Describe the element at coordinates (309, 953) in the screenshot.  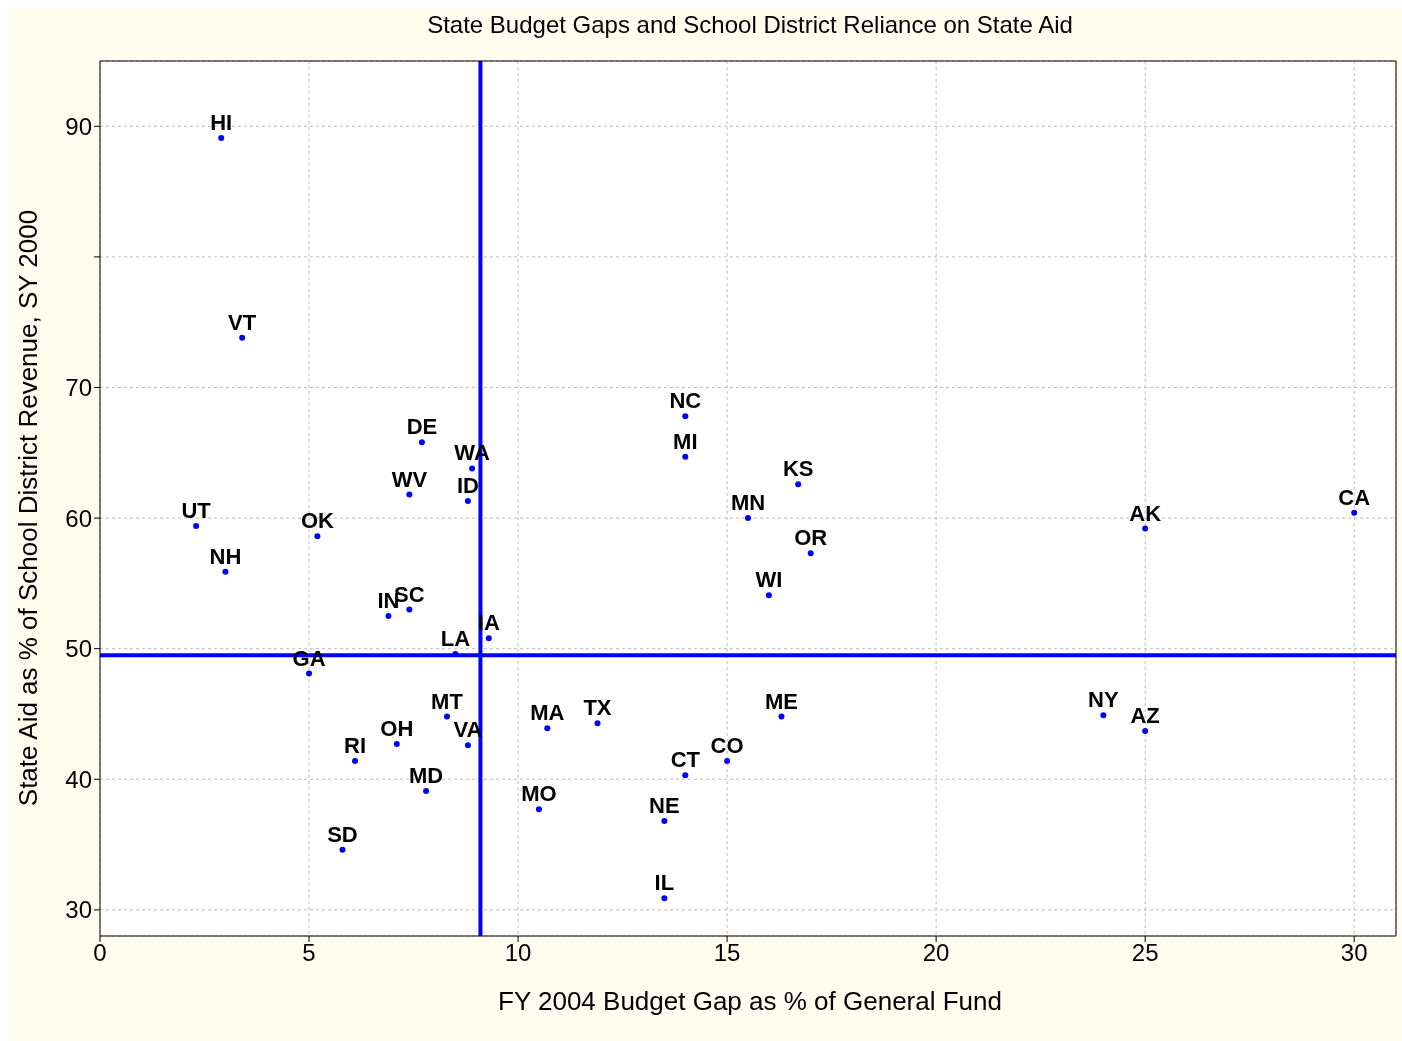
I see `x-tick-label: 5` at that location.